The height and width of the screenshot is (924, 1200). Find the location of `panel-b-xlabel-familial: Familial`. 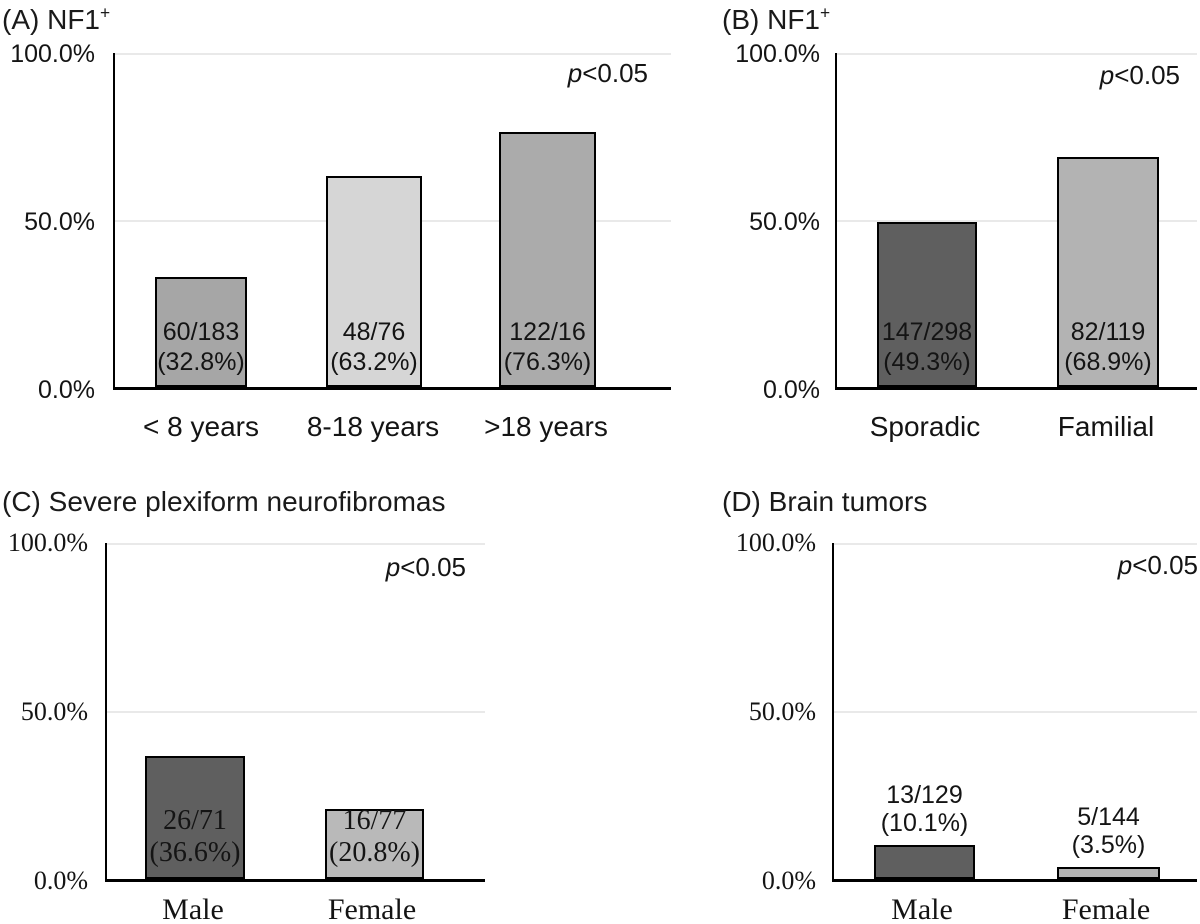

panel-b-xlabel-familial: Familial is located at coordinates (1106, 426).